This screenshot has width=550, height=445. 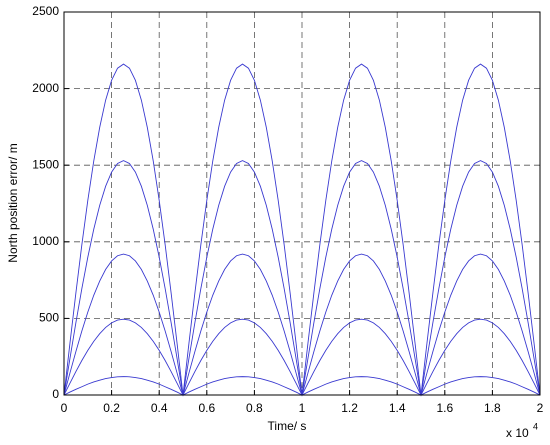 What do you see at coordinates (55, 394) in the screenshot?
I see `y-tick-label: 0` at bounding box center [55, 394].